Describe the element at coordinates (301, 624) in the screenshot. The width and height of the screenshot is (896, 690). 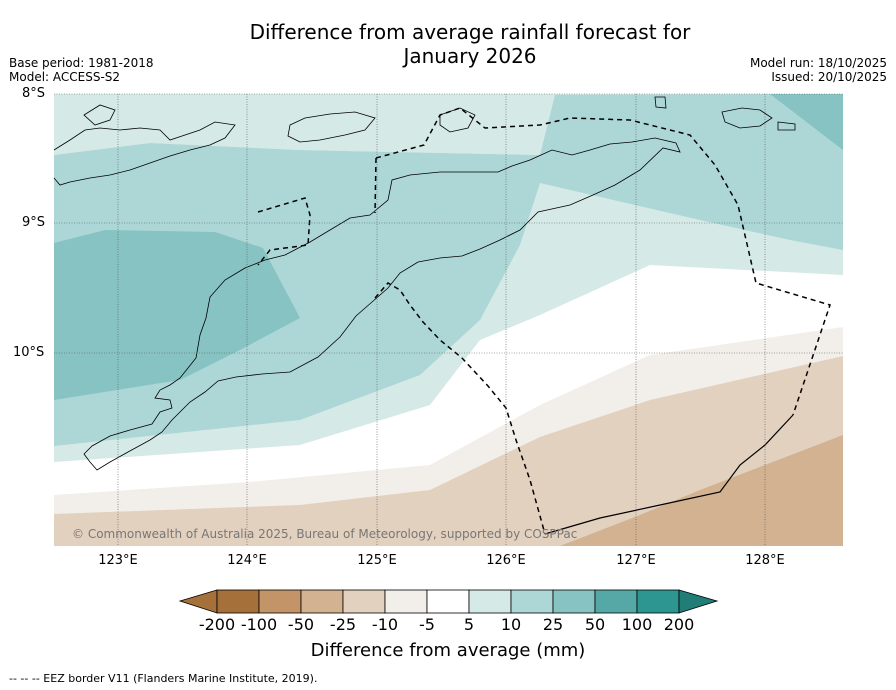
I see `colorbar-tick-label: -50` at that location.